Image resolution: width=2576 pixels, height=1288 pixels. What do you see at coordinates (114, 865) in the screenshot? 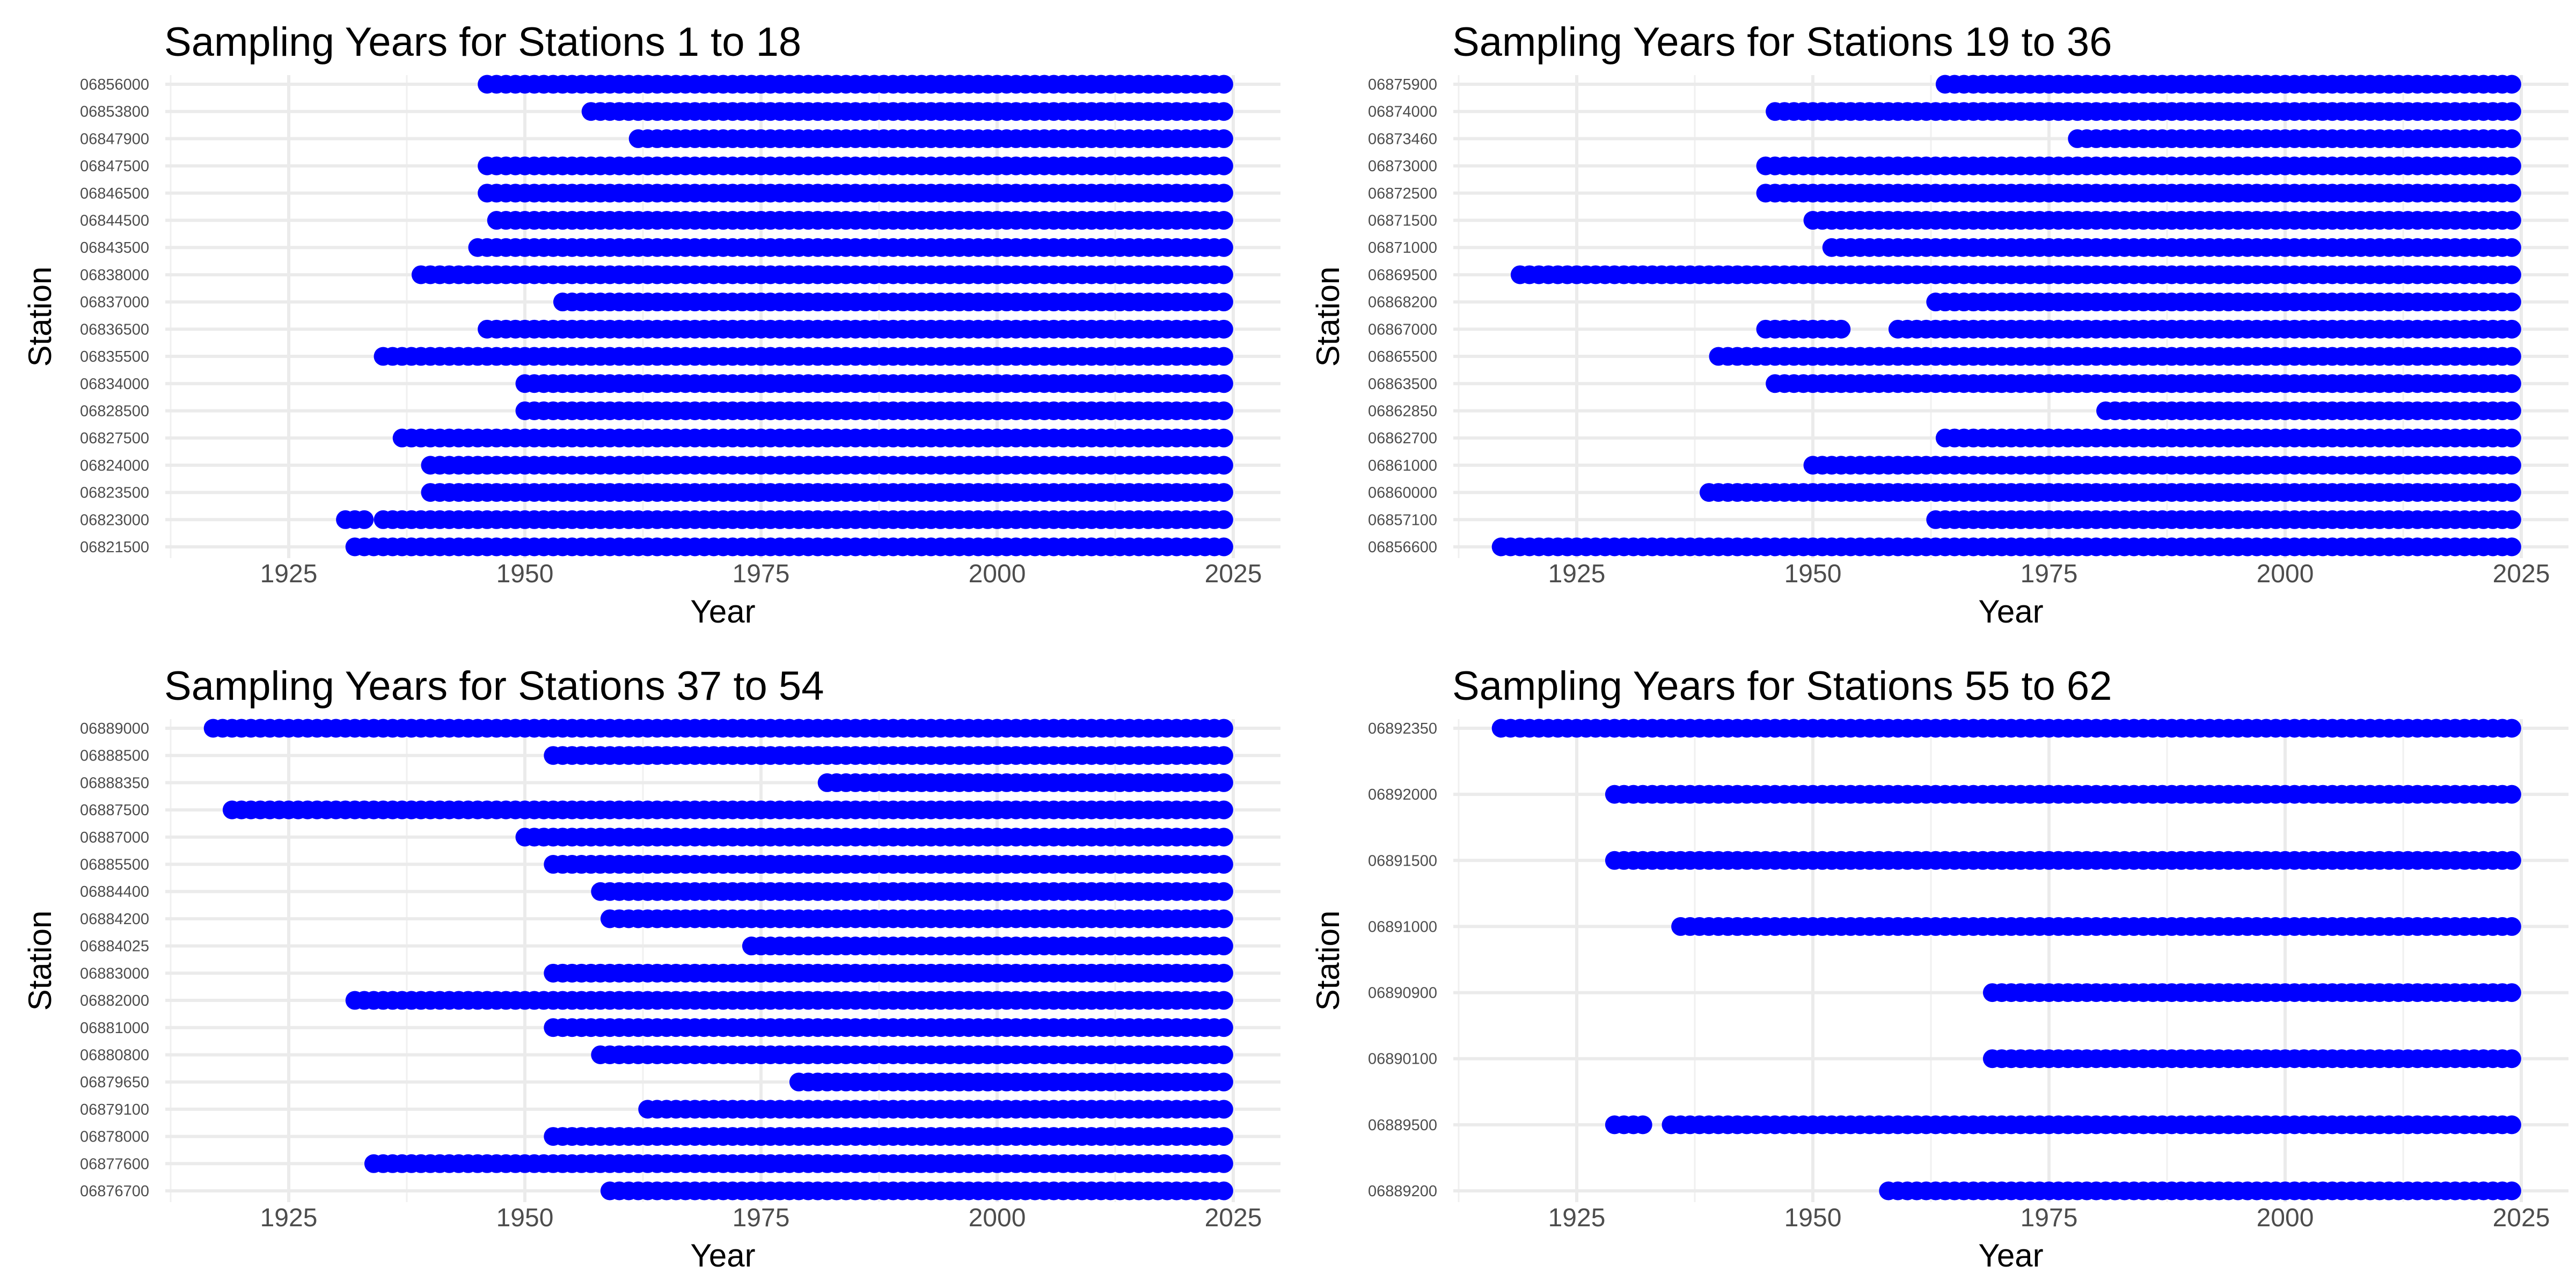
I see `y-tick-label: 06885500` at bounding box center [114, 865].